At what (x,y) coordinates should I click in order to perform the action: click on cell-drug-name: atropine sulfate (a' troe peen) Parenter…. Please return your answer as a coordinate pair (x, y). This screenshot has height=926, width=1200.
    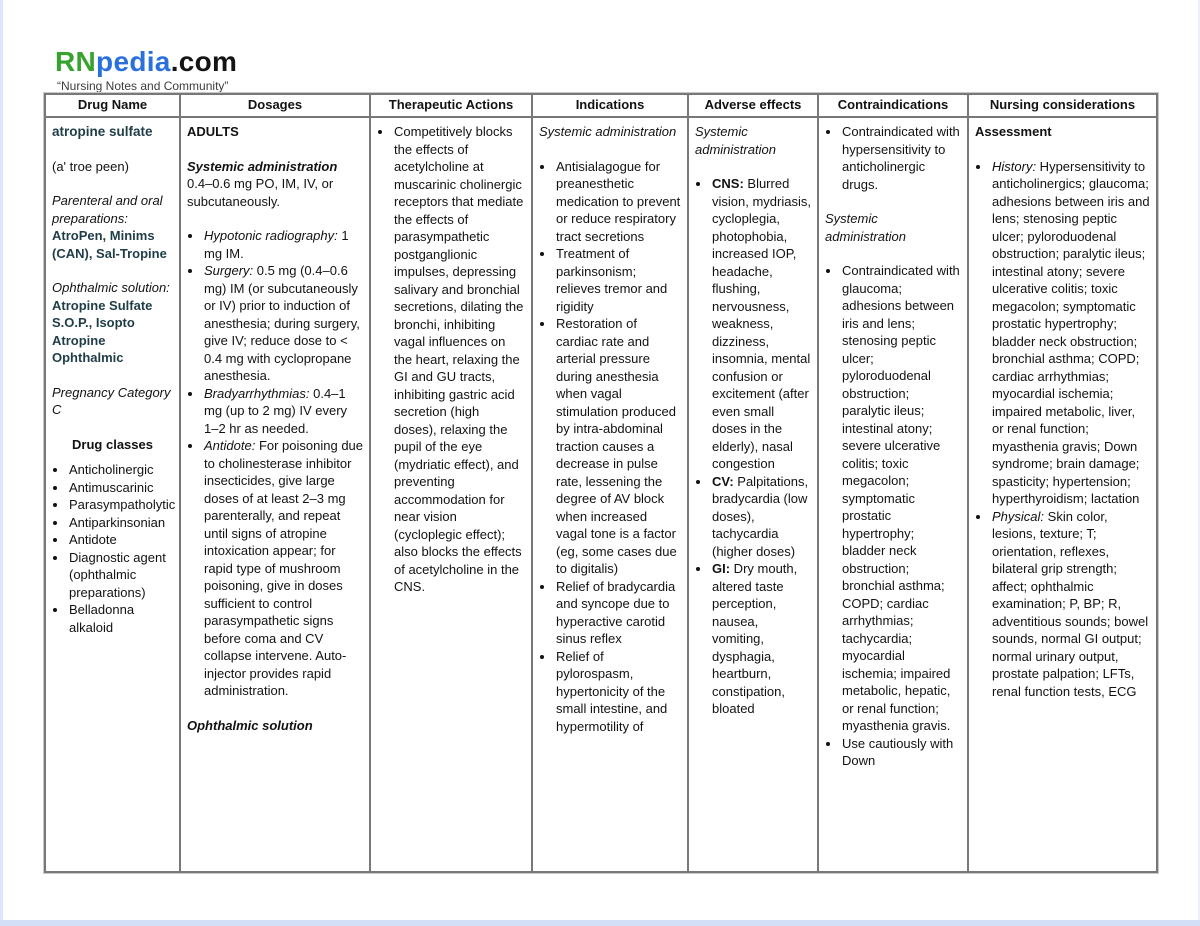
    Looking at the image, I should click on (113, 494).